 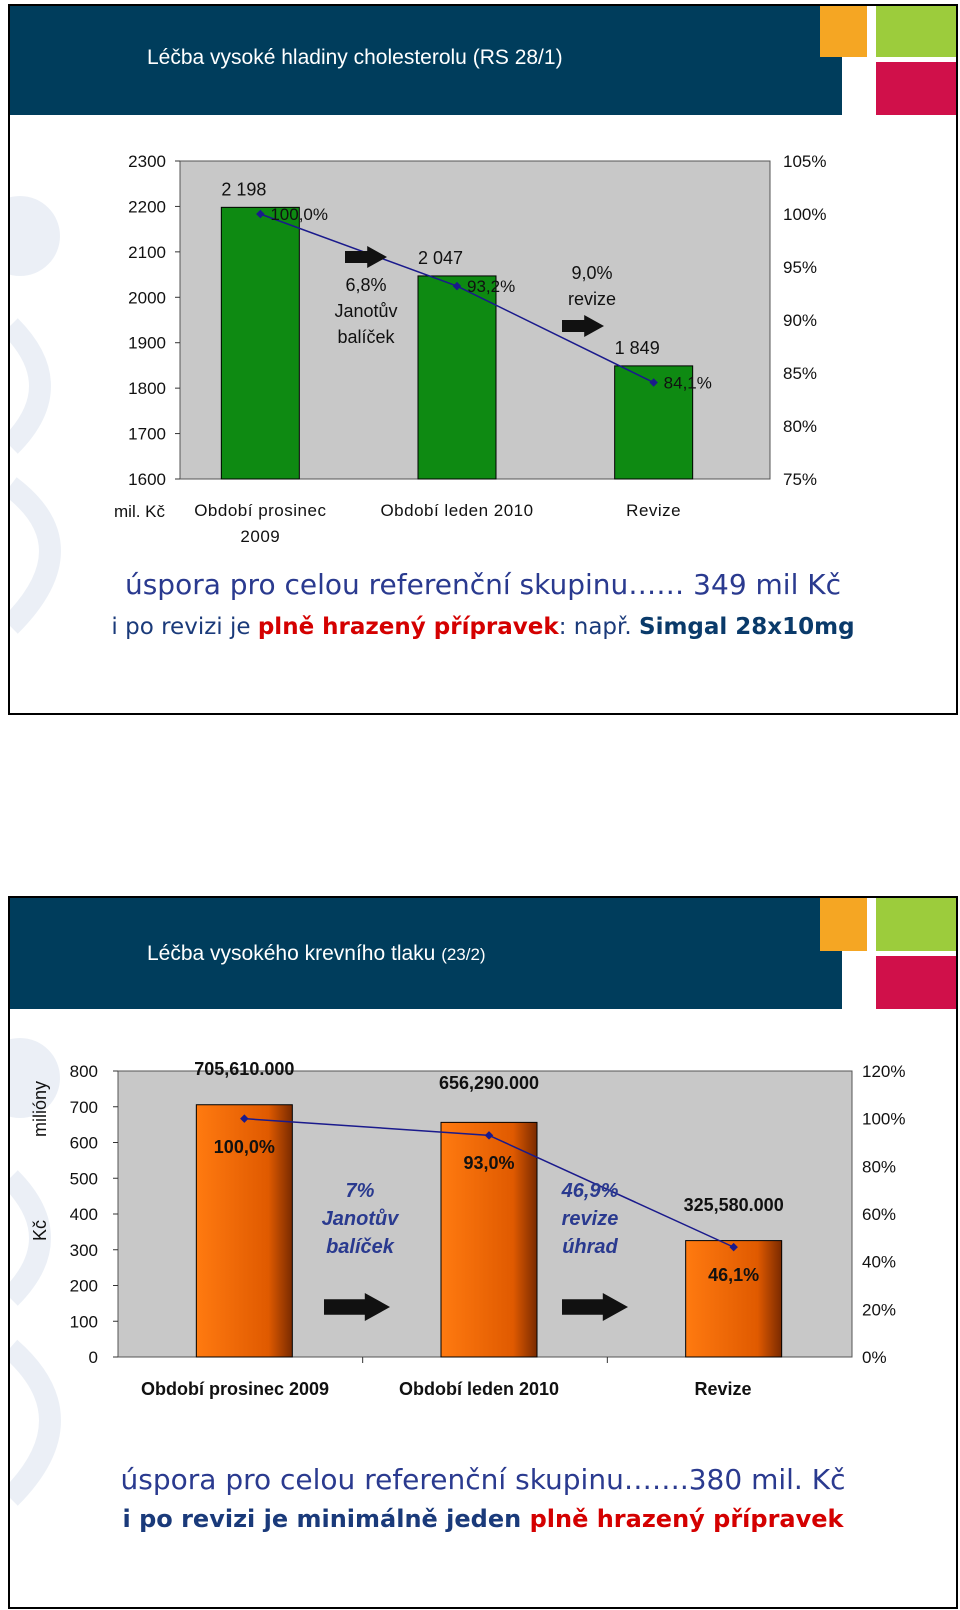 I want to click on annotation-label: 46,9%, so click(x=590, y=1191).